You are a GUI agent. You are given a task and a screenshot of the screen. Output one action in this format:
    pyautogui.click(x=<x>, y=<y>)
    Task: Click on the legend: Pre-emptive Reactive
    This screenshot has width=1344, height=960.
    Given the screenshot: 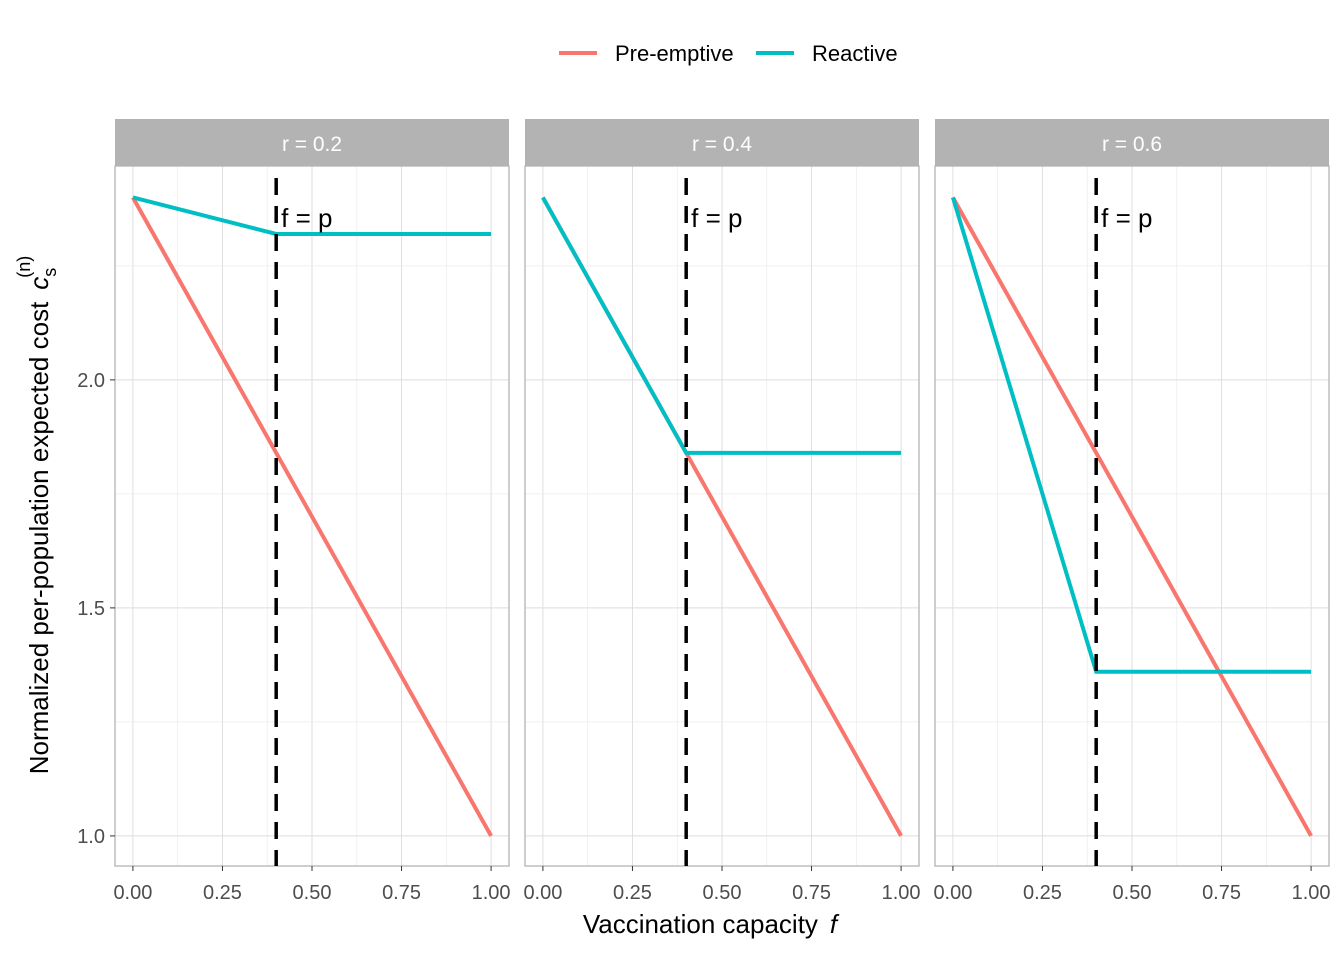 What is the action you would take?
    pyautogui.click(x=728, y=53)
    